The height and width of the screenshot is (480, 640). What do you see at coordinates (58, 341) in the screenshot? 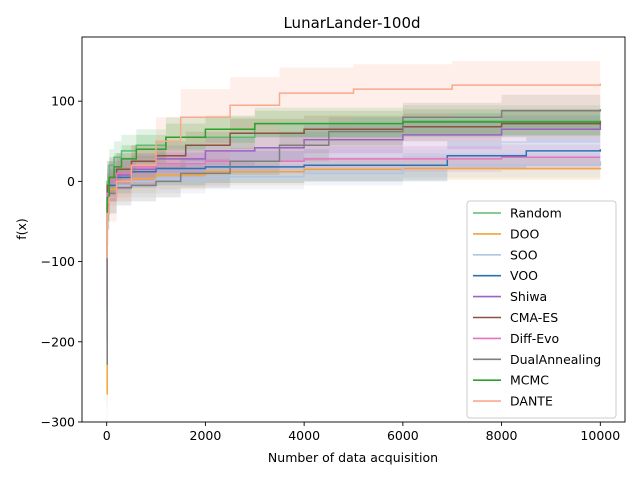
I see `y-tick-label: −200` at bounding box center [58, 341].